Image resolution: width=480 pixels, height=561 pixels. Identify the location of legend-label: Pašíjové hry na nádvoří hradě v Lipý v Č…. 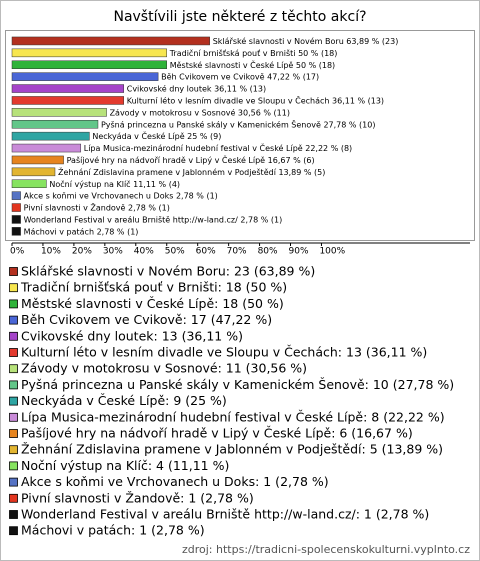
(217, 433).